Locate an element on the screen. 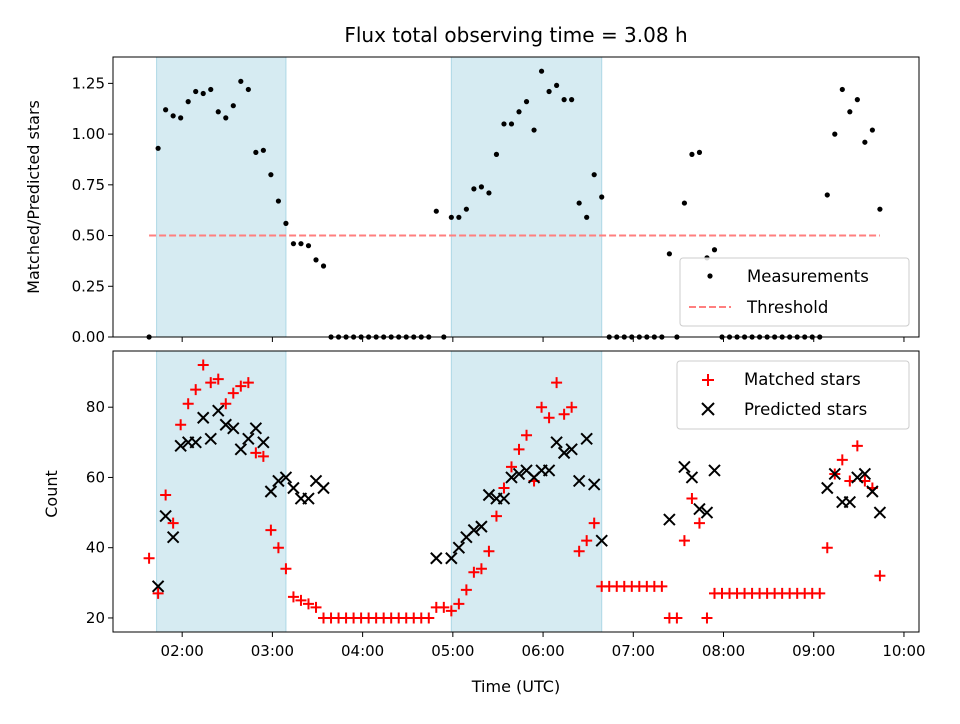  measurements-legend-marker is located at coordinates (710, 276).